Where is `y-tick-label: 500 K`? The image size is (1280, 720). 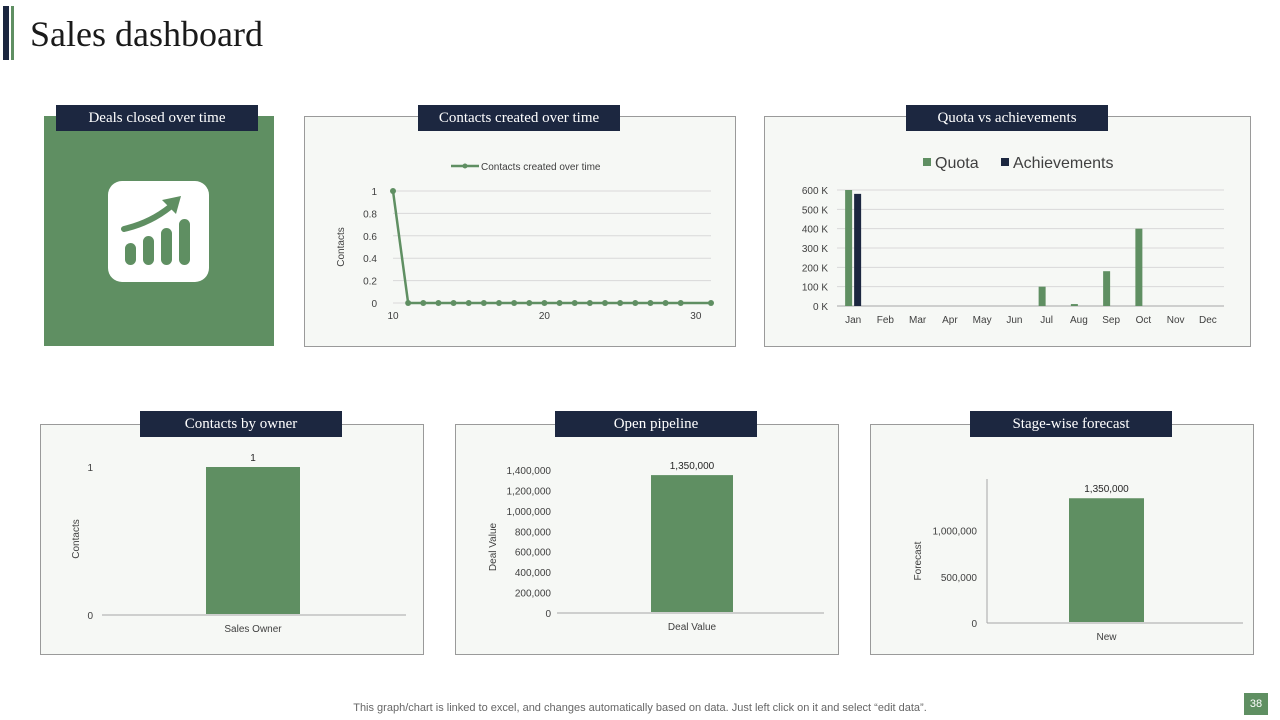 y-tick-label: 500 K is located at coordinates (815, 210).